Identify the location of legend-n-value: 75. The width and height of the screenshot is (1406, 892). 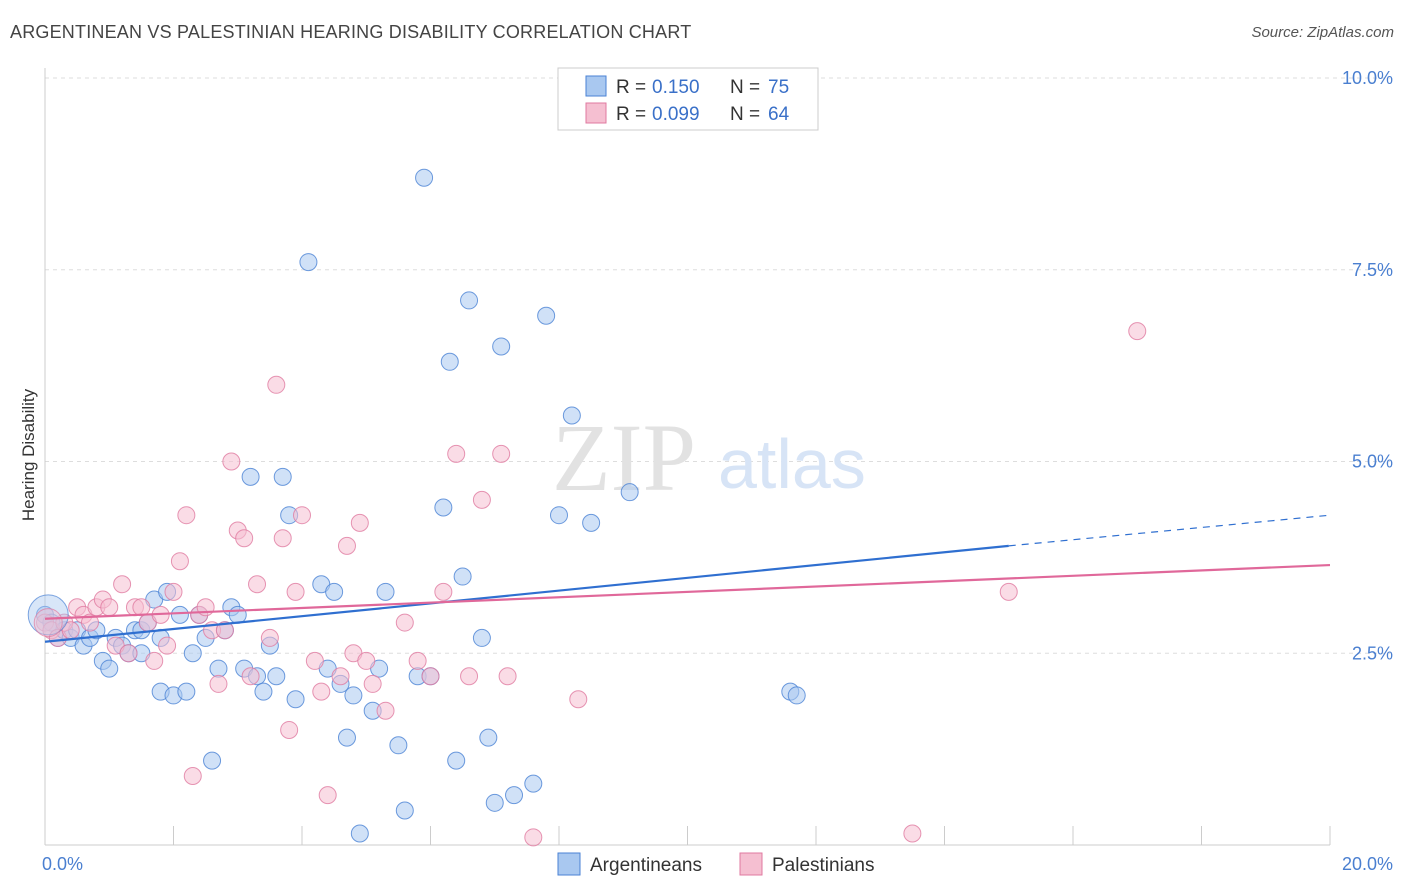
(778, 87).